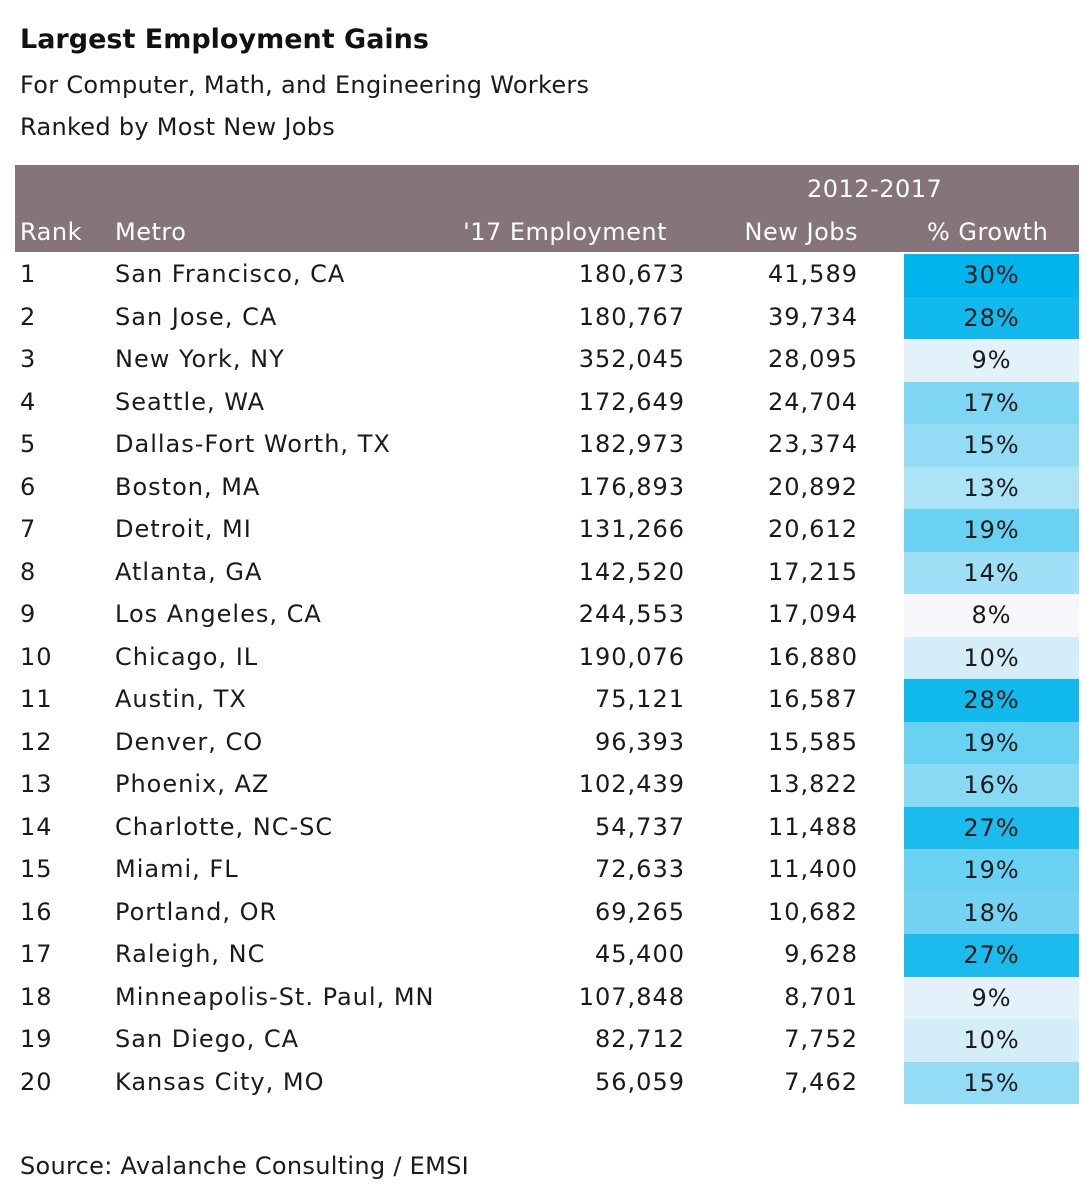  Describe the element at coordinates (28, 486) in the screenshot. I see `rank-cell: 6` at that location.